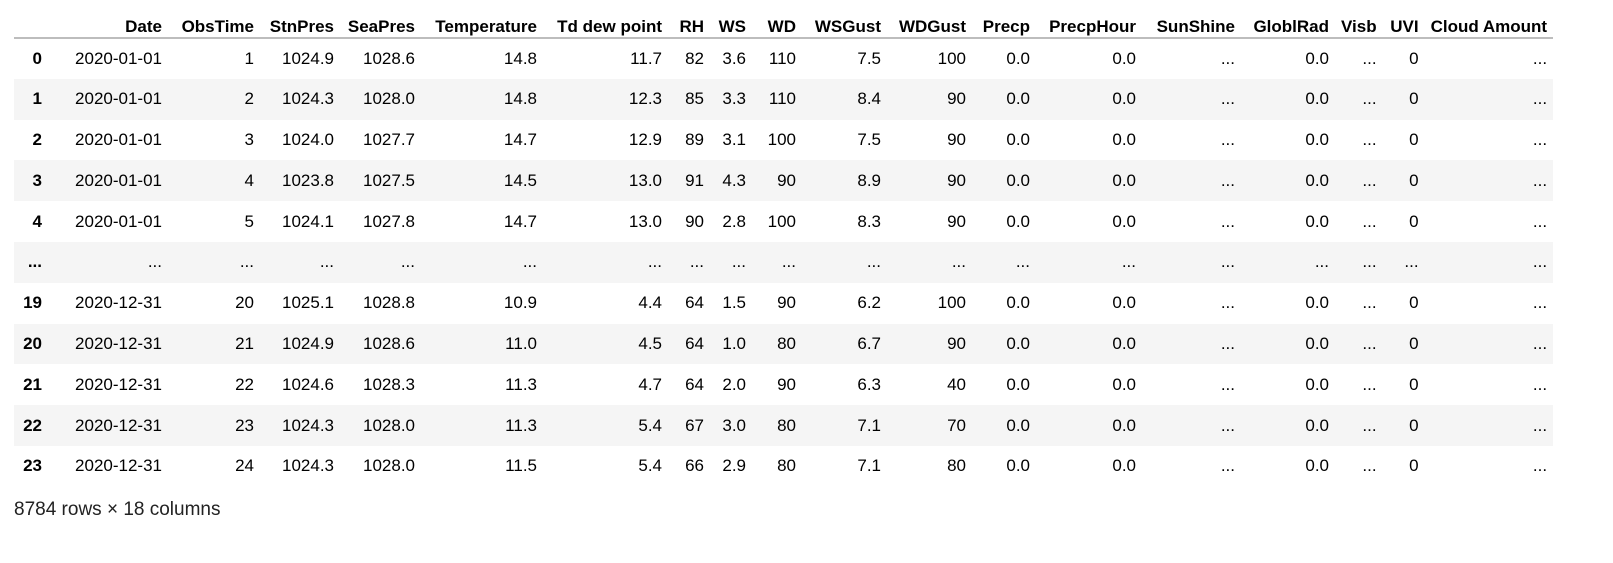 The height and width of the screenshot is (563, 1613). I want to click on table-cell: 100, so click(781, 139).